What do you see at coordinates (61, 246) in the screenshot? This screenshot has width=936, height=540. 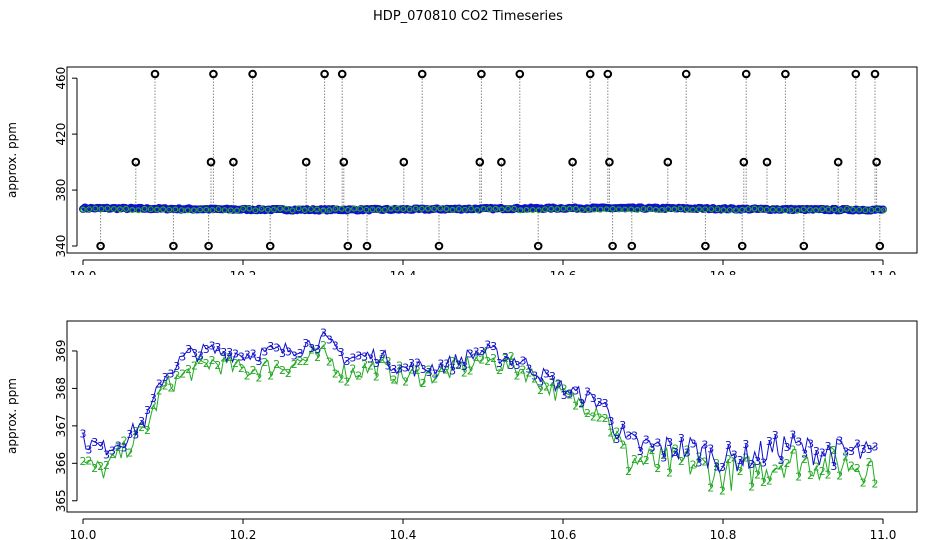 I see `y-tick-label: 340` at bounding box center [61, 246].